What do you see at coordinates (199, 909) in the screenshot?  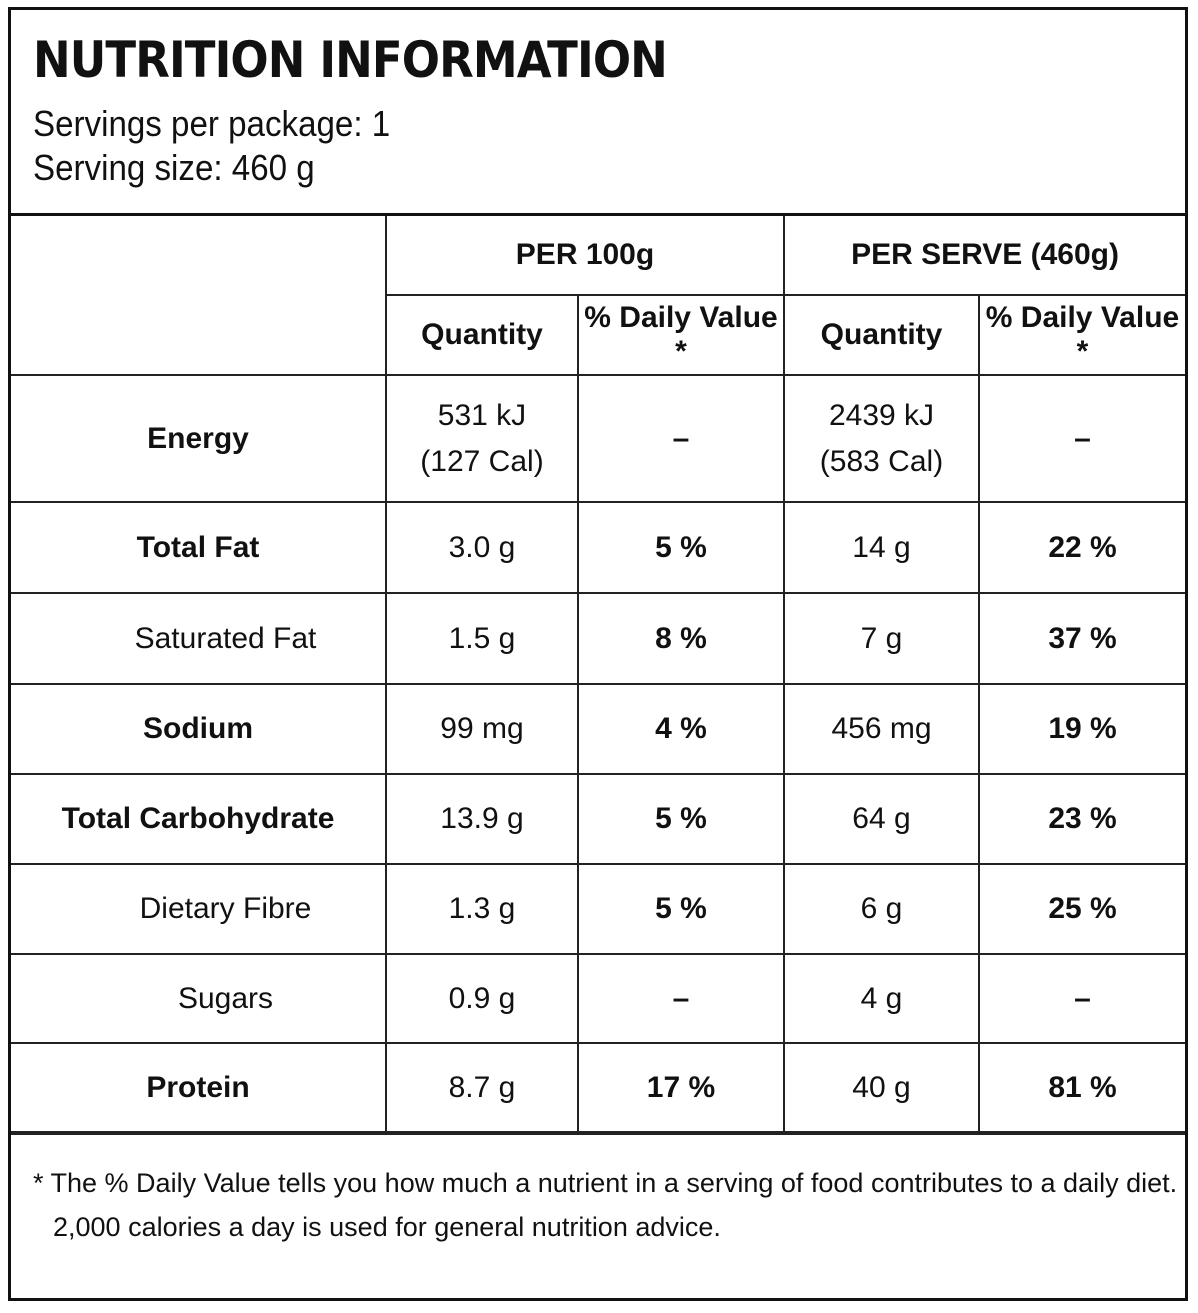 I see `nutrient-name: Dietary Fibre` at bounding box center [199, 909].